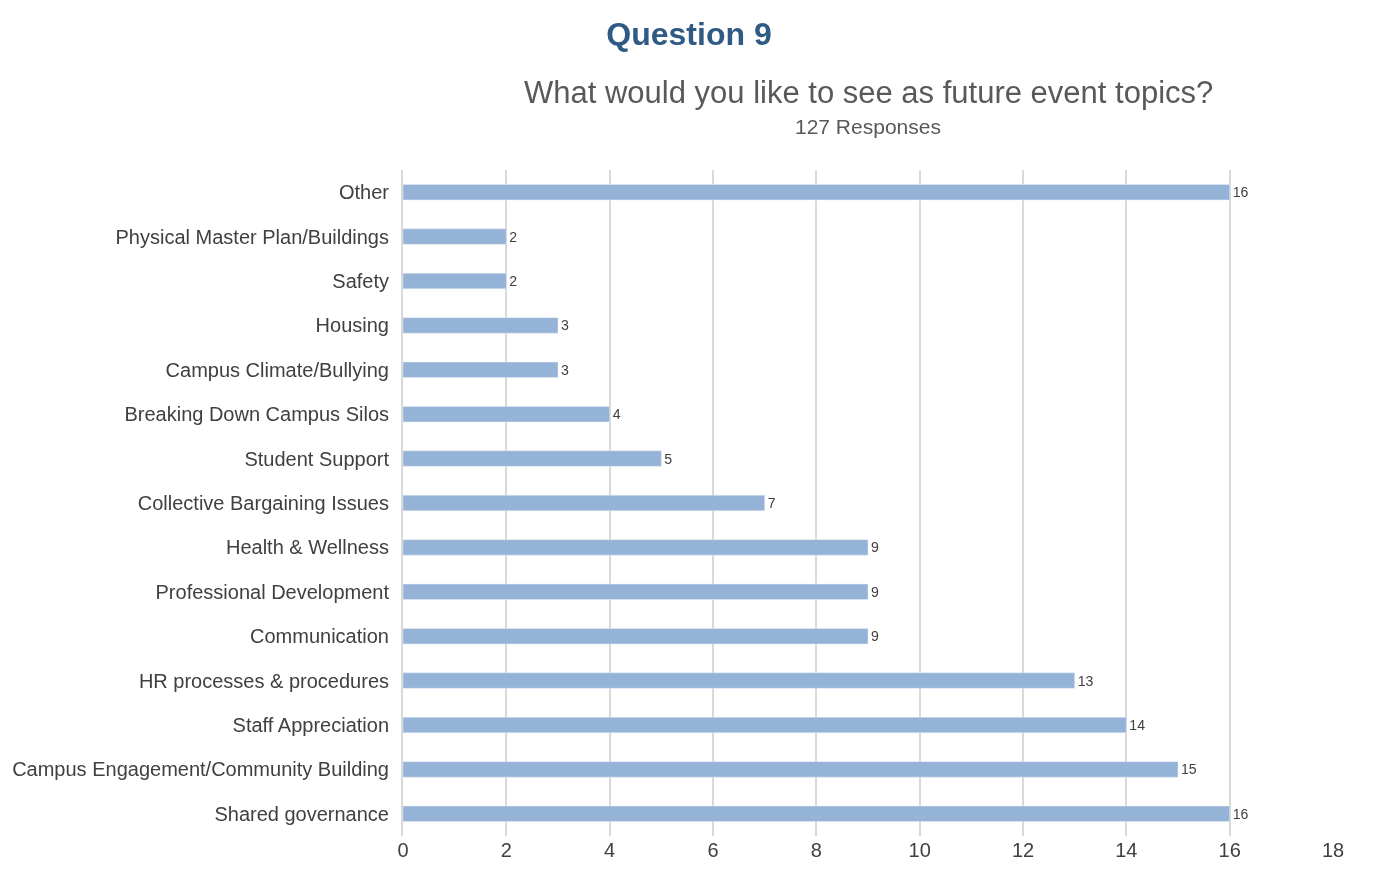 The height and width of the screenshot is (886, 1378). What do you see at coordinates (307, 547) in the screenshot?
I see `y-tick-label: Health & Wellness` at bounding box center [307, 547].